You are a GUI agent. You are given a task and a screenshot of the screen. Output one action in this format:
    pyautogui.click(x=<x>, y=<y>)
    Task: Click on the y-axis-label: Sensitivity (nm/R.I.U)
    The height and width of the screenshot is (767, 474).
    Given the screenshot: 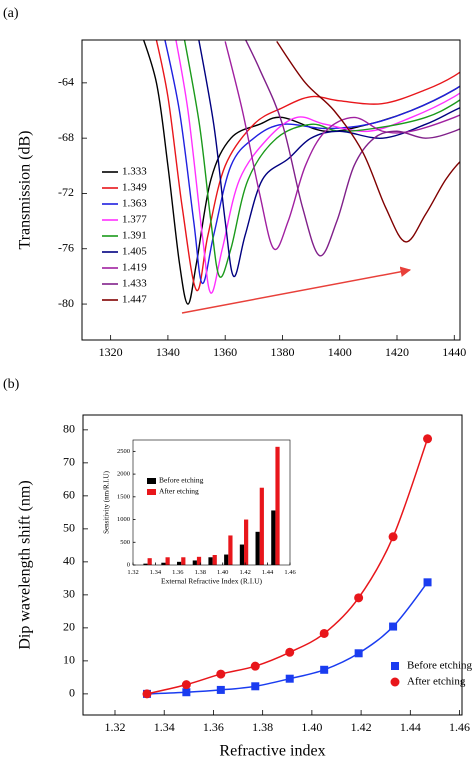 What is the action you would take?
    pyautogui.click(x=107, y=501)
    